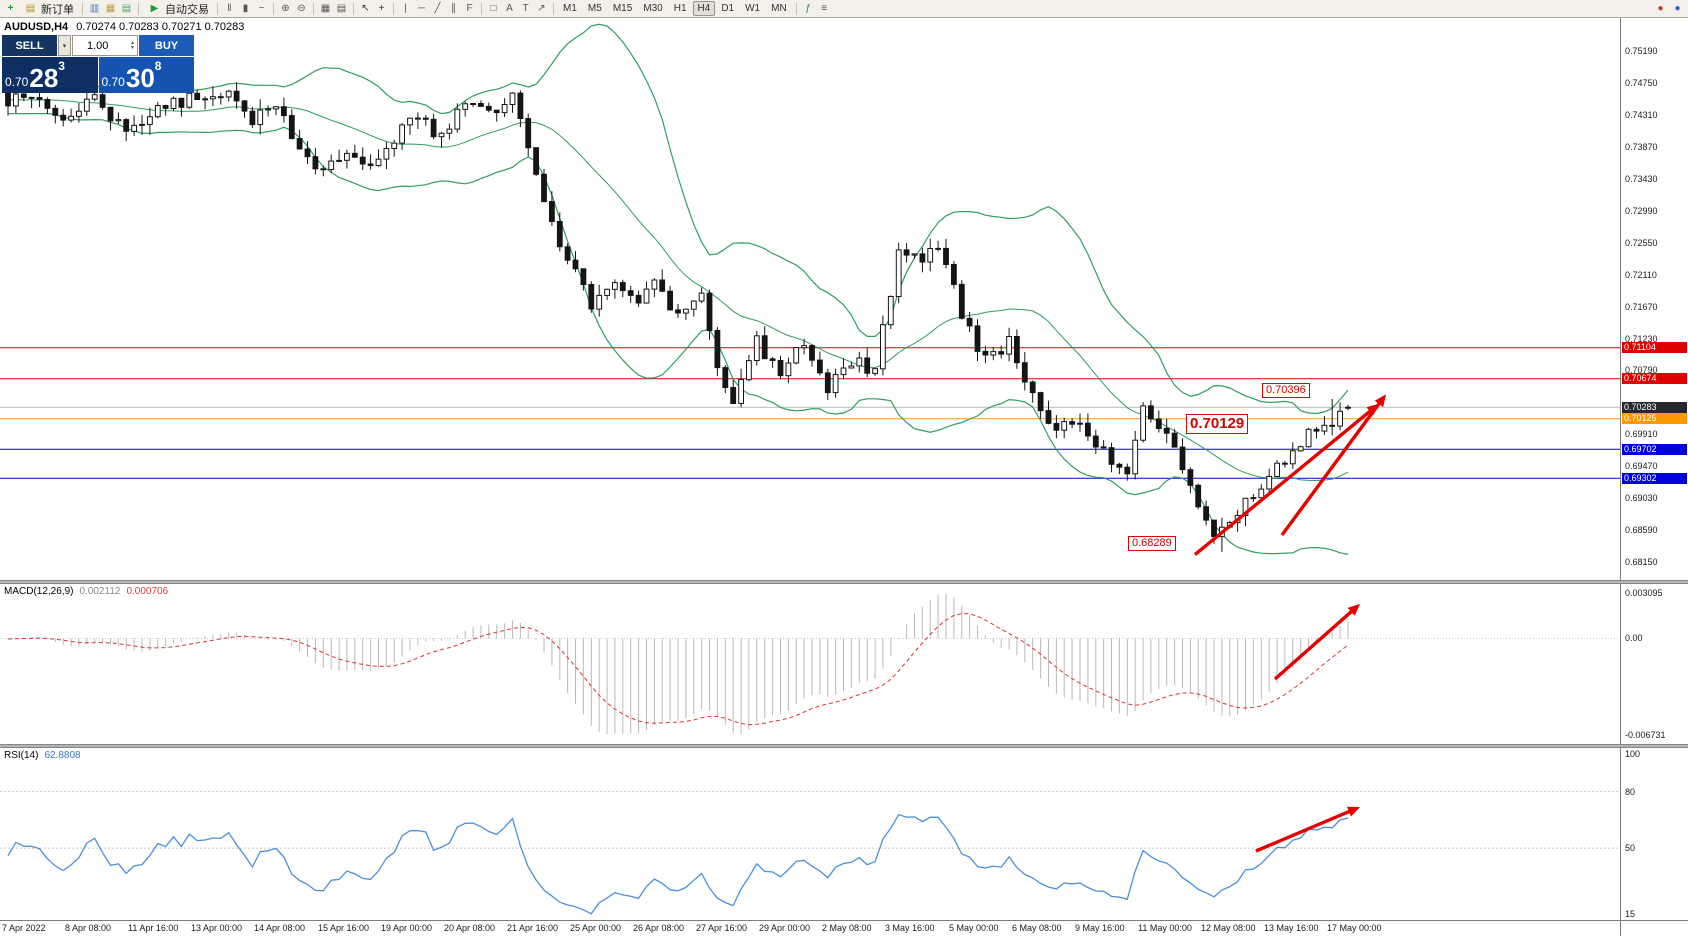  I want to click on new-order-button: ▤ 新订单, so click(48, 9).